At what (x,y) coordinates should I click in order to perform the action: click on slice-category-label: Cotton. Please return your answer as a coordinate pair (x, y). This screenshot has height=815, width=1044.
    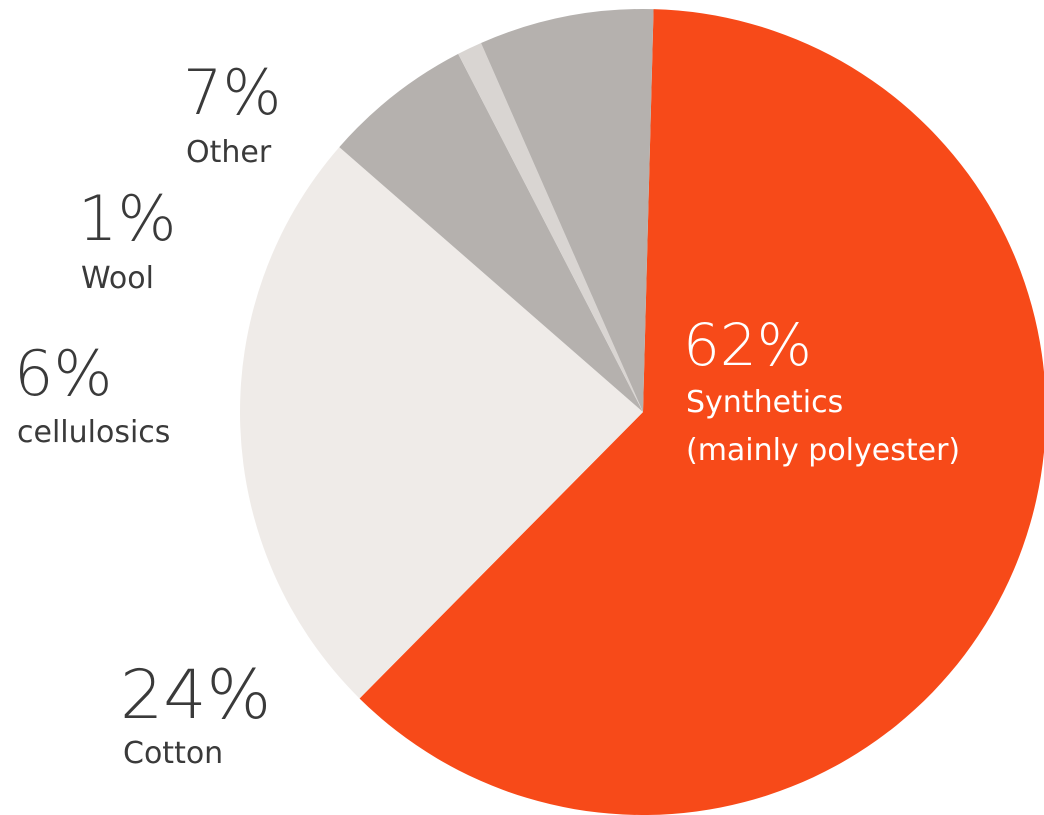
    Looking at the image, I should click on (173, 753).